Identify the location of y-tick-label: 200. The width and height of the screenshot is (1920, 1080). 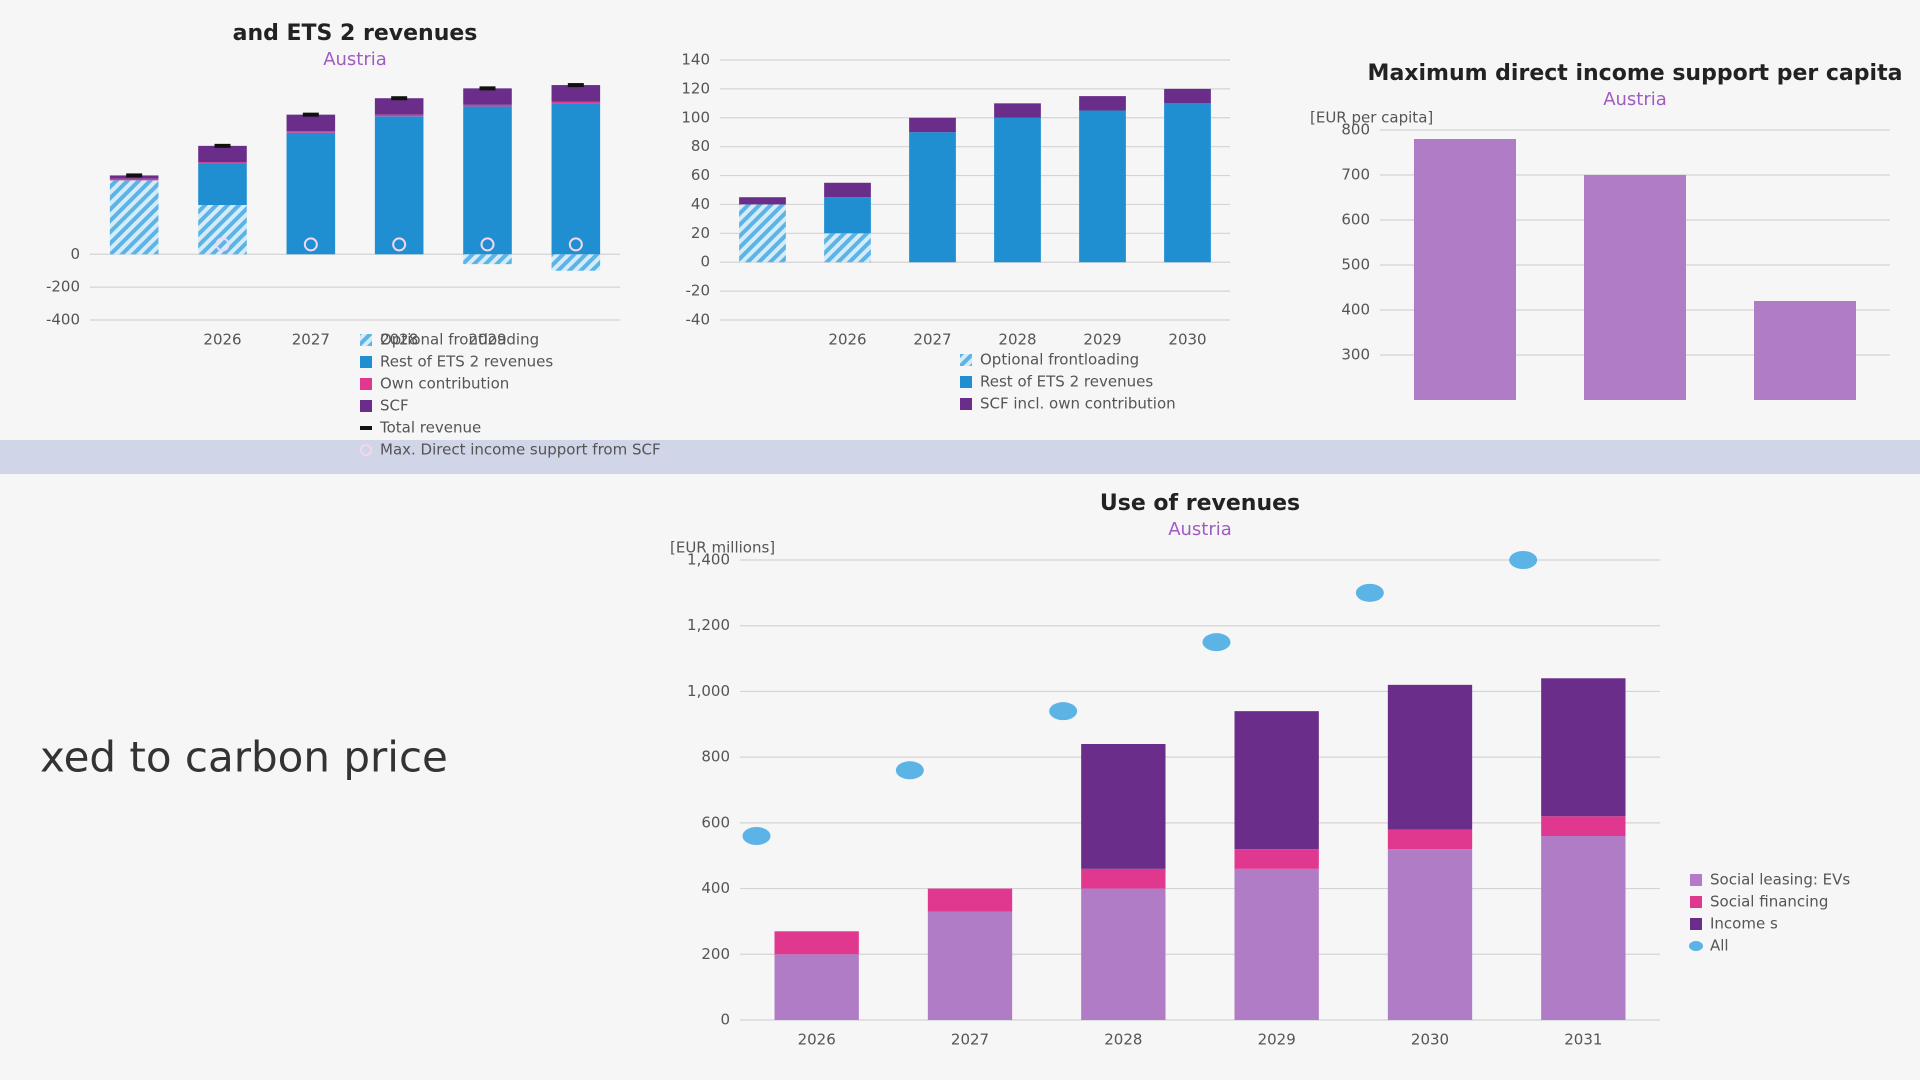
(715, 954).